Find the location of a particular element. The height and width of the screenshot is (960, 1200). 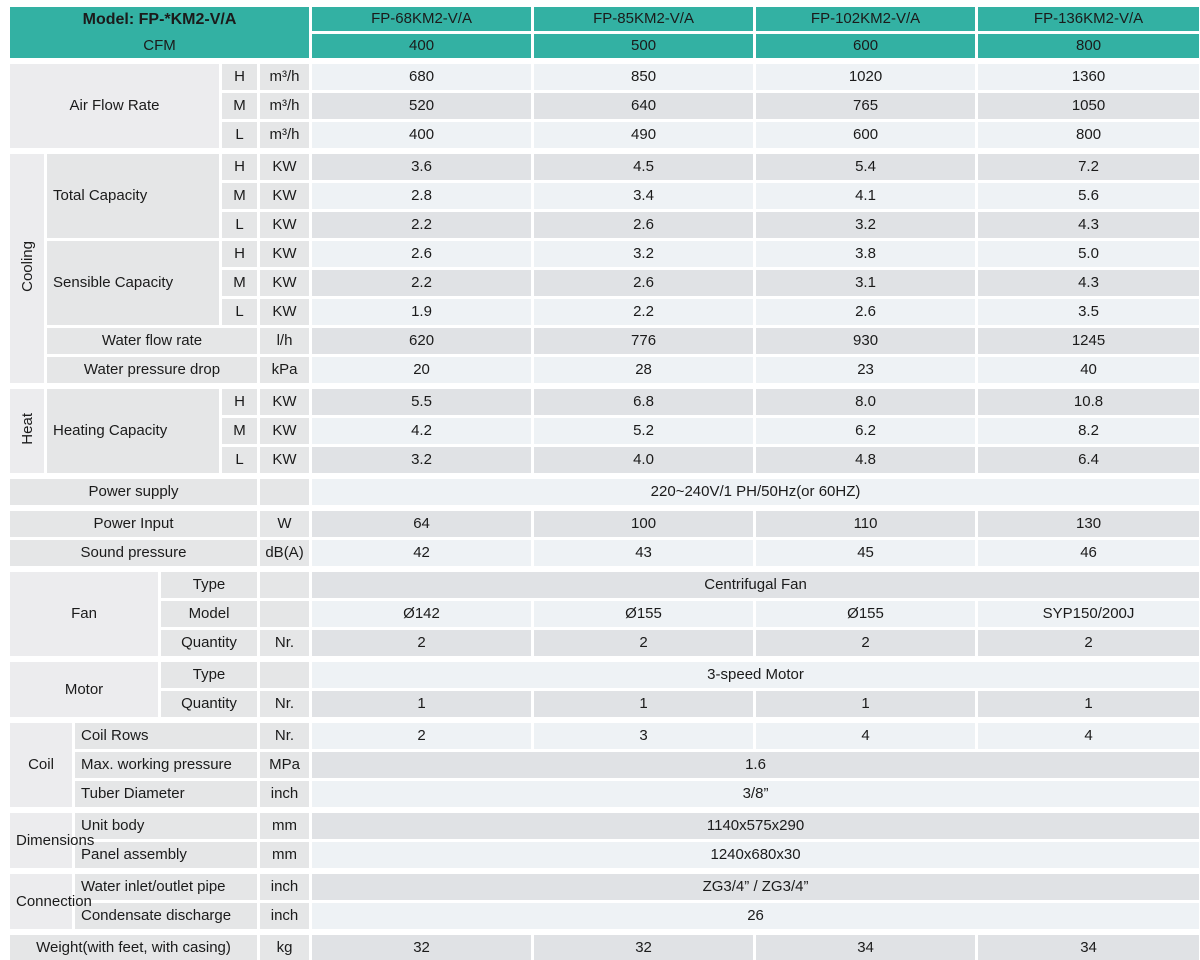

column-header-1: FP-68KM2-V/A is located at coordinates (422, 19).